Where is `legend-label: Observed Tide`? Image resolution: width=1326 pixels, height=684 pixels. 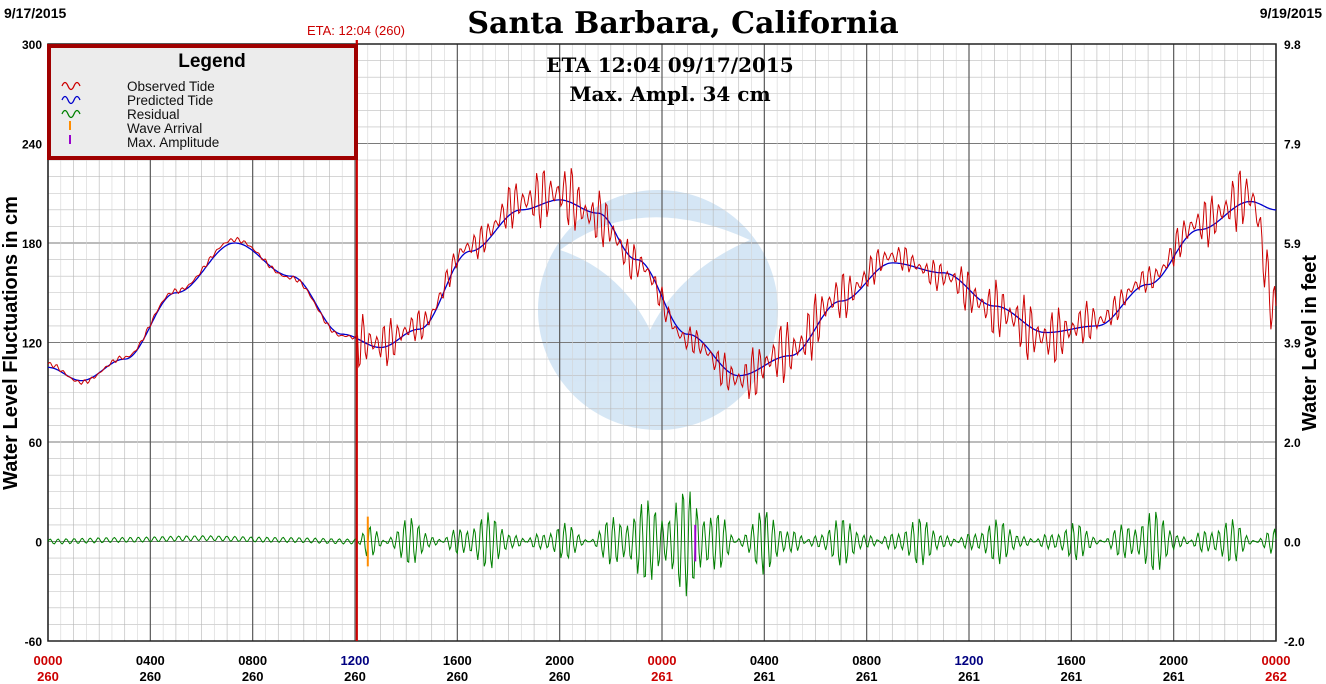 legend-label: Observed Tide is located at coordinates (171, 86).